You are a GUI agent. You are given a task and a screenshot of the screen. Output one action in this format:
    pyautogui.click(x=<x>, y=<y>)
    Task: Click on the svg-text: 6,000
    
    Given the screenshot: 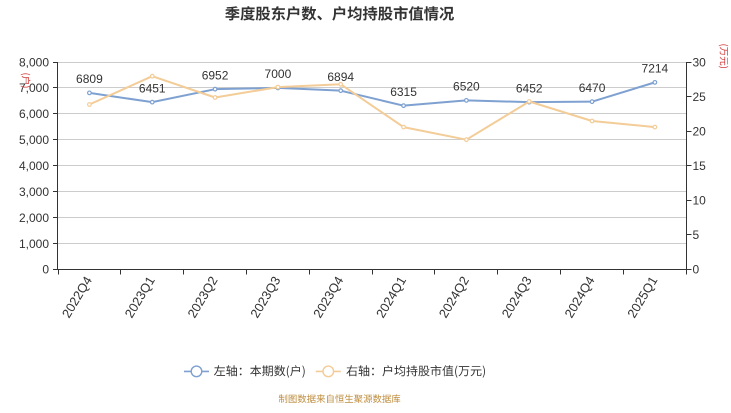 What is the action you would take?
    pyautogui.click(x=34, y=114)
    